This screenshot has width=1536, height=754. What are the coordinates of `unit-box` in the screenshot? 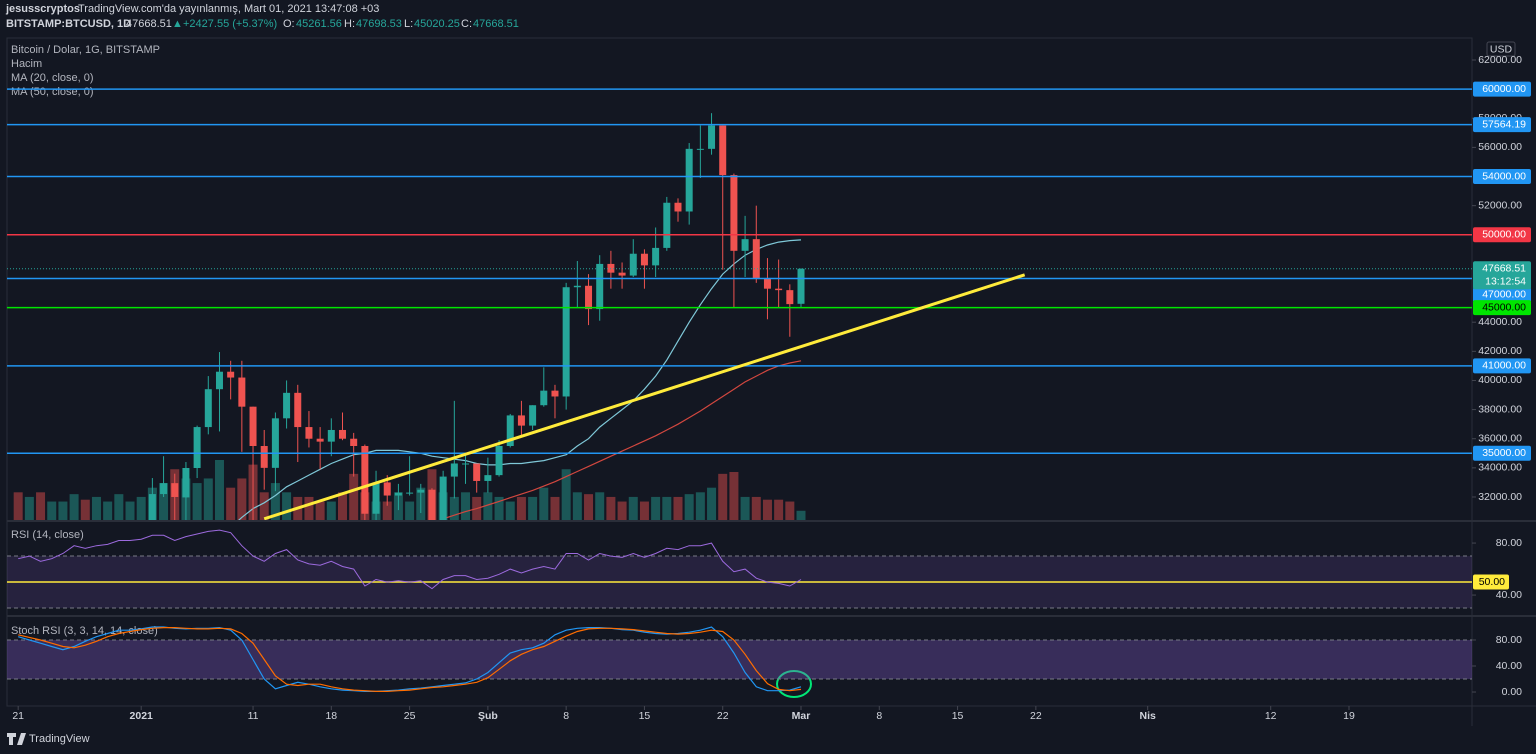 It's located at (1501, 49).